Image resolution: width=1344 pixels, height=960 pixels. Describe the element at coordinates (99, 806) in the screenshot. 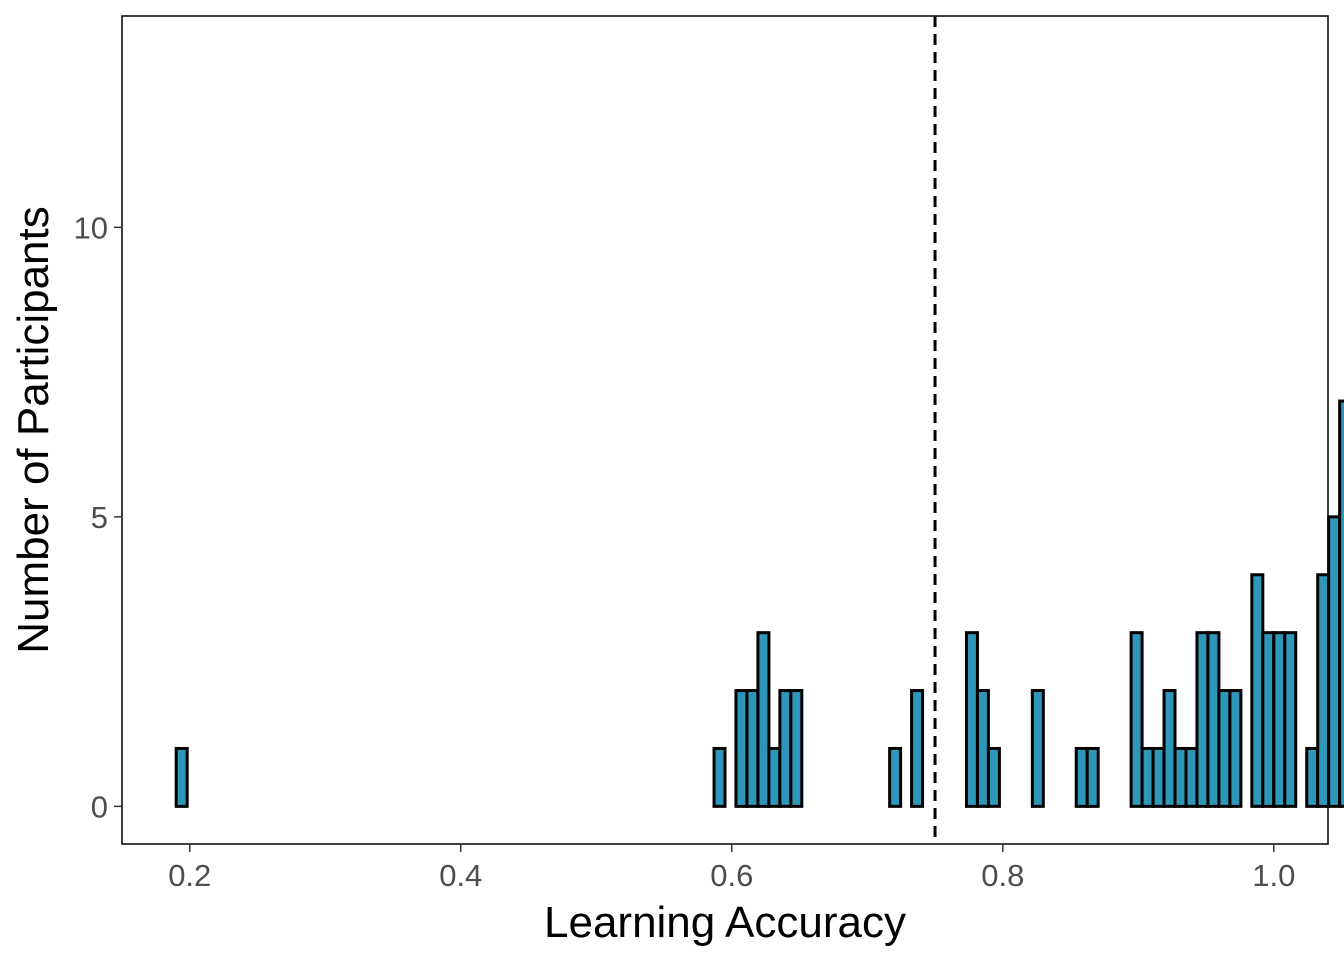

I see `y-tick-label: 0` at that location.